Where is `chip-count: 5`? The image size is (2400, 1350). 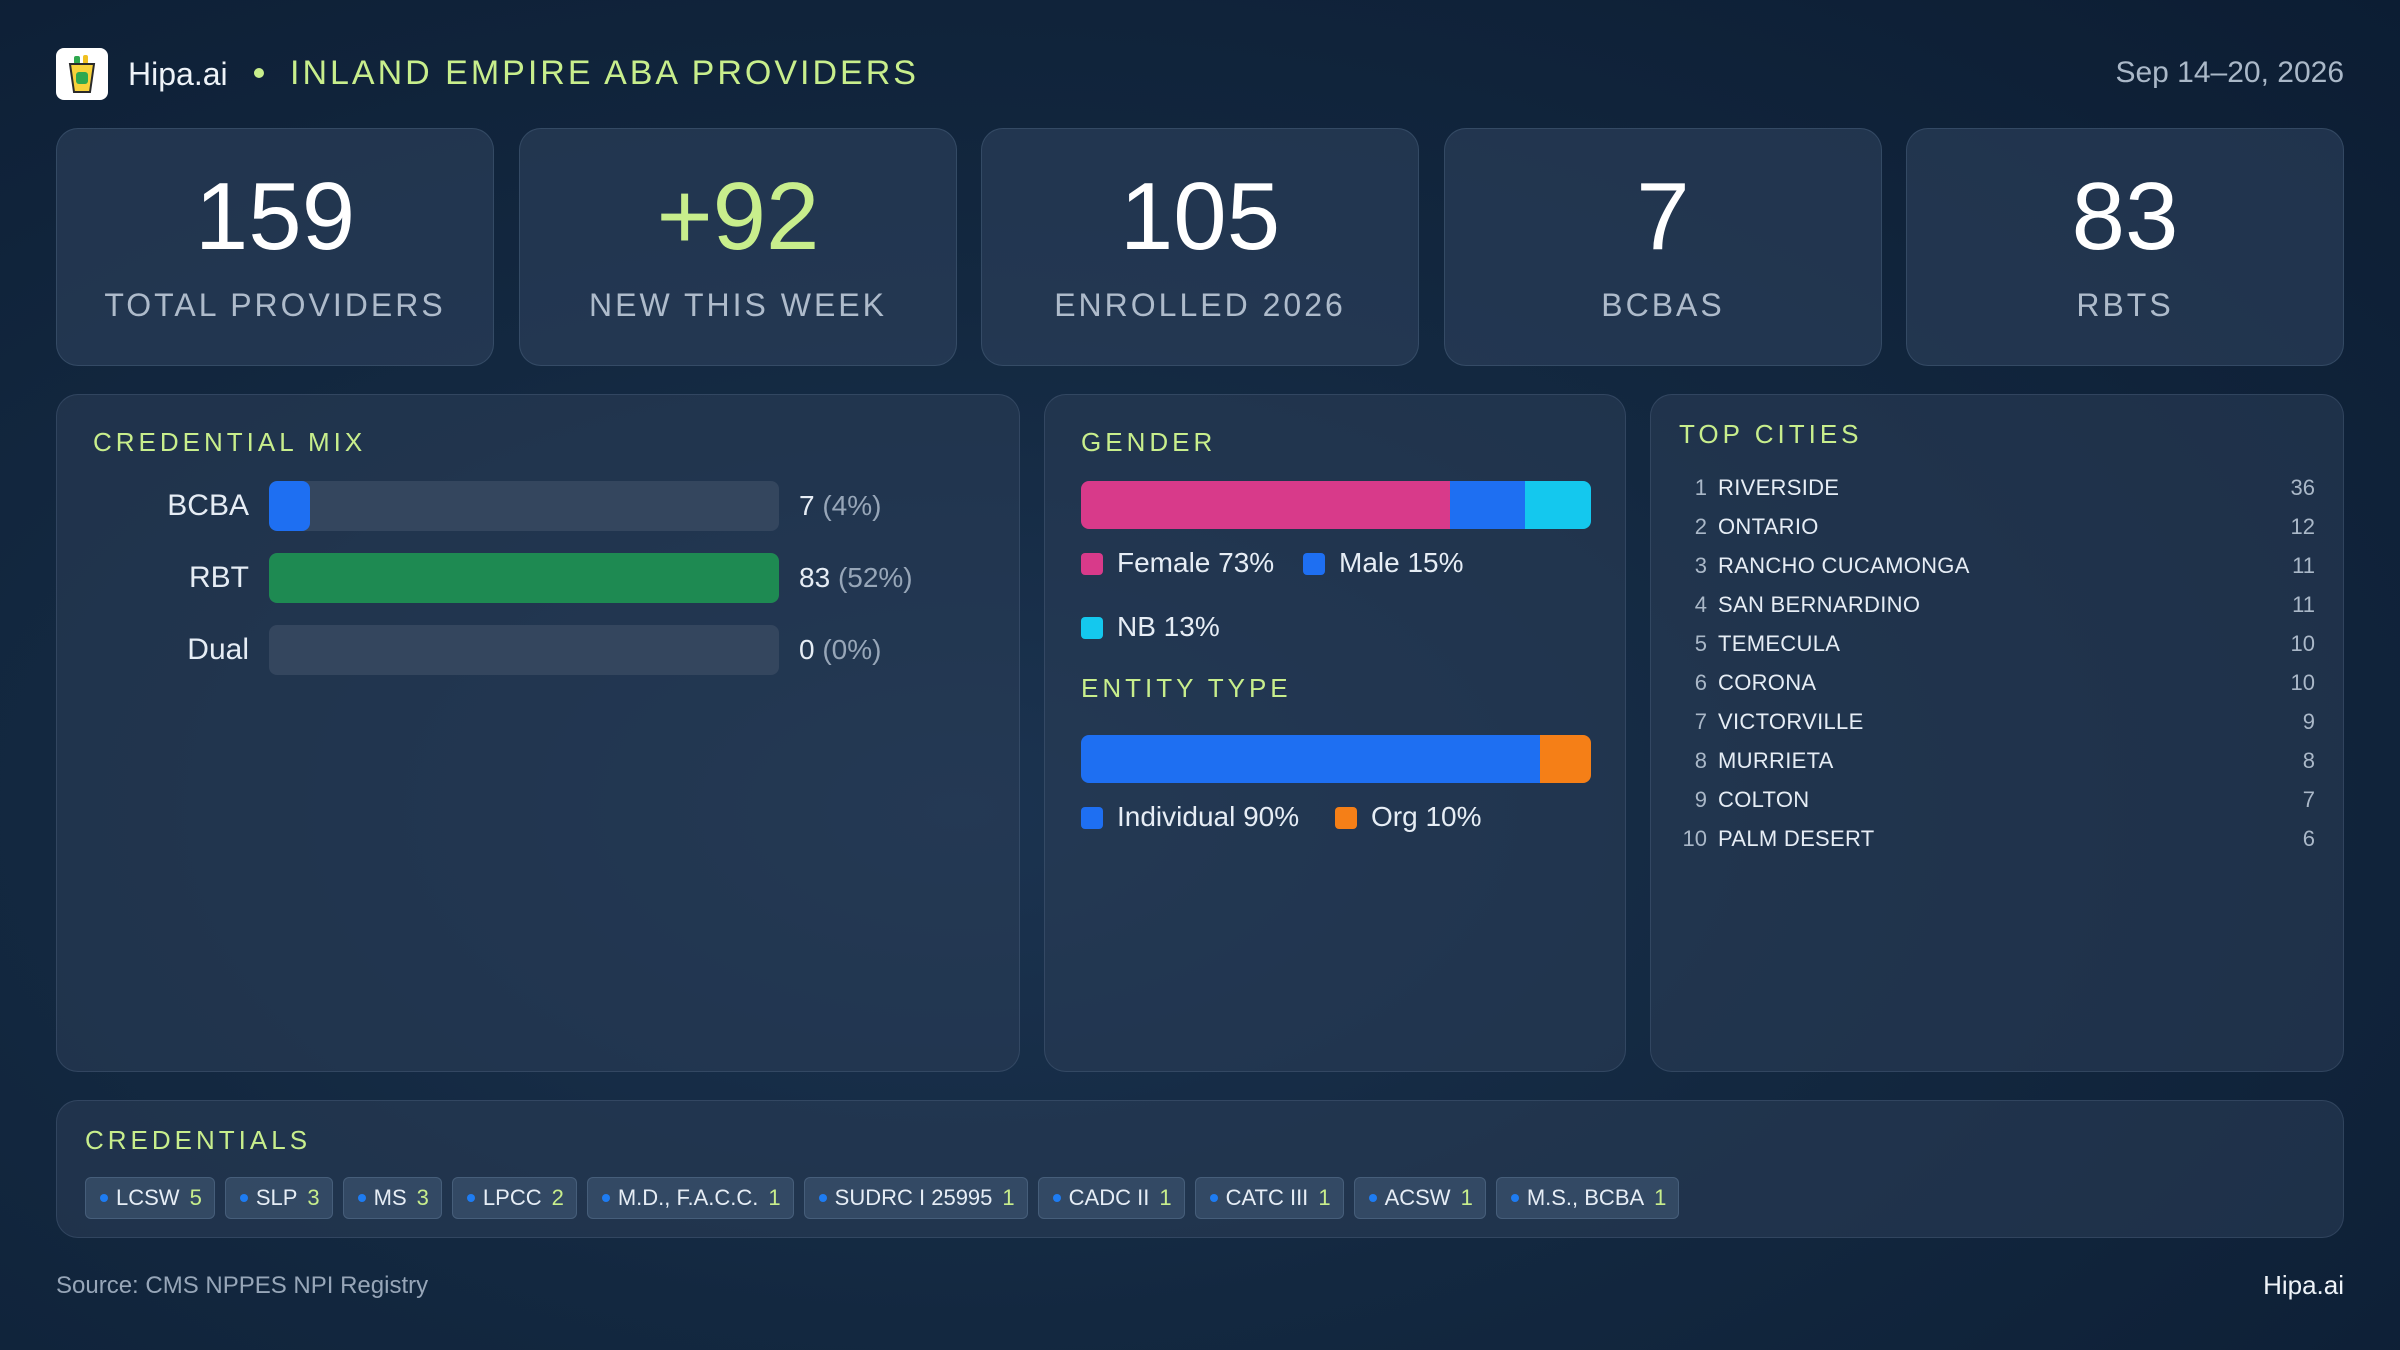
chip-count: 5 is located at coordinates (195, 1197).